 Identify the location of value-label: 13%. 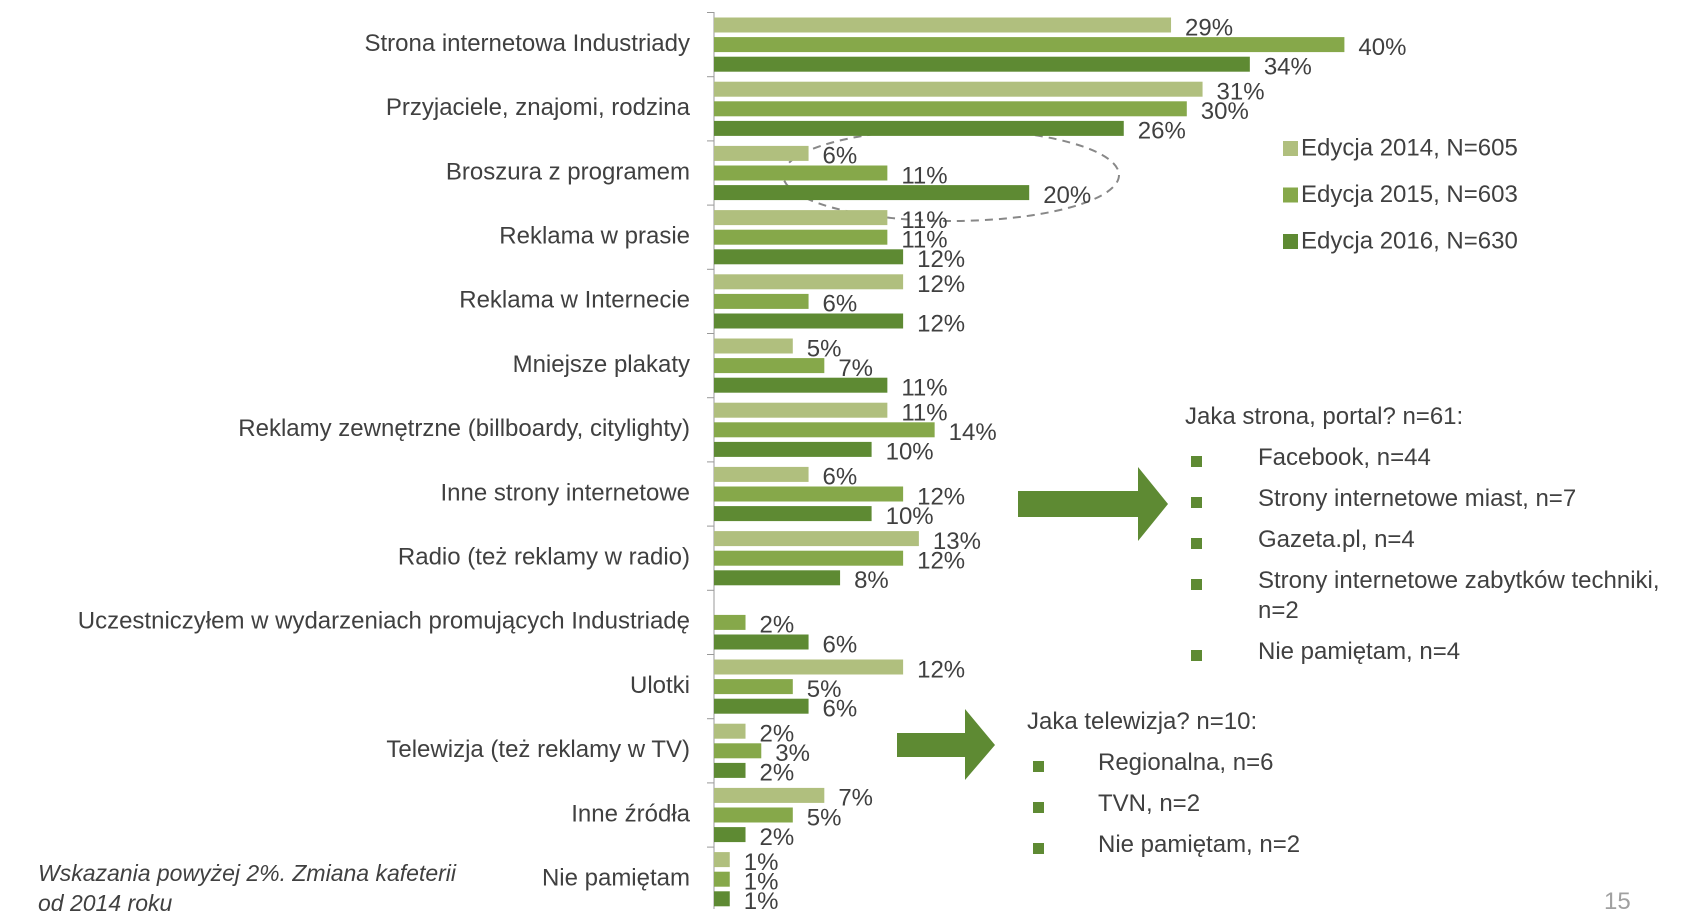
(957, 541).